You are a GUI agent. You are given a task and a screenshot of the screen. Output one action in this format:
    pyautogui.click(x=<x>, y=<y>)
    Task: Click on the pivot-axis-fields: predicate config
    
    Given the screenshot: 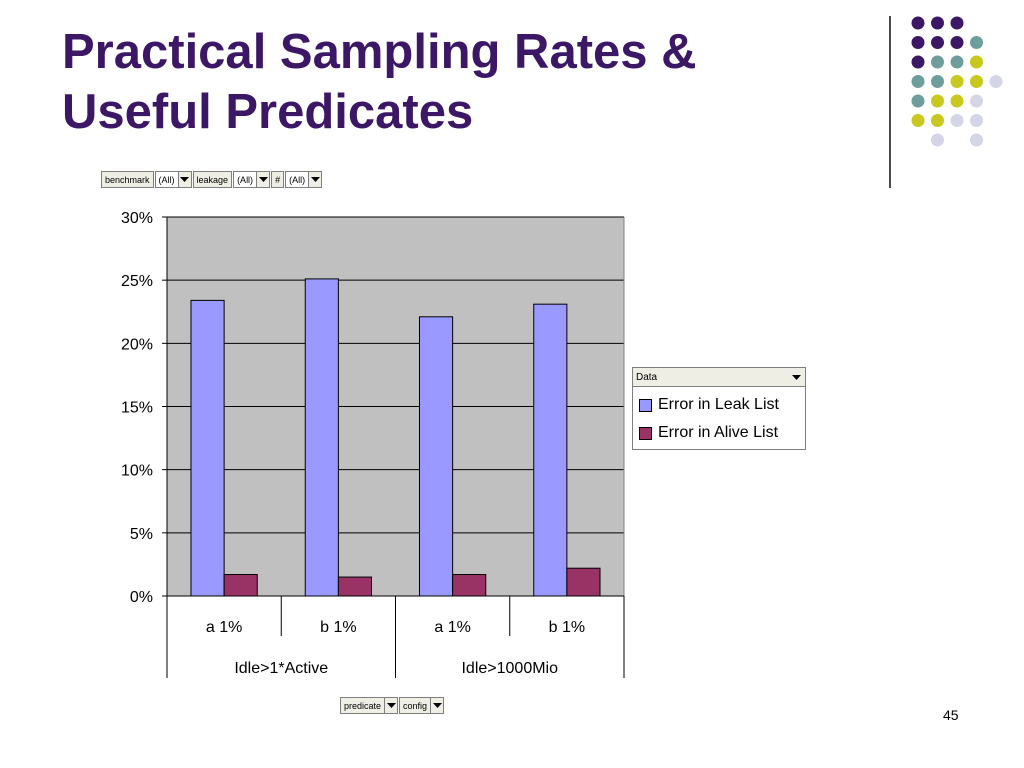 What is the action you would take?
    pyautogui.click(x=392, y=705)
    